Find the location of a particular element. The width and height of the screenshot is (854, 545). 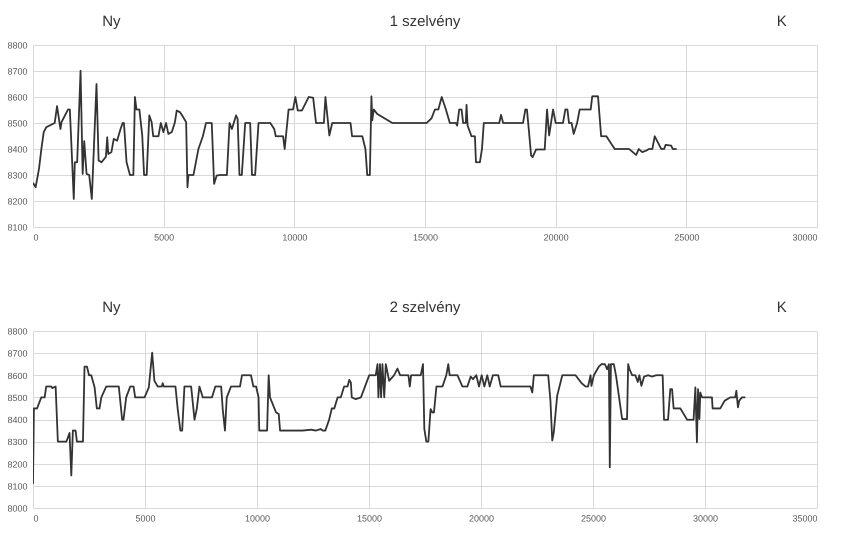

x-tick-label: 35000 is located at coordinates (805, 519).